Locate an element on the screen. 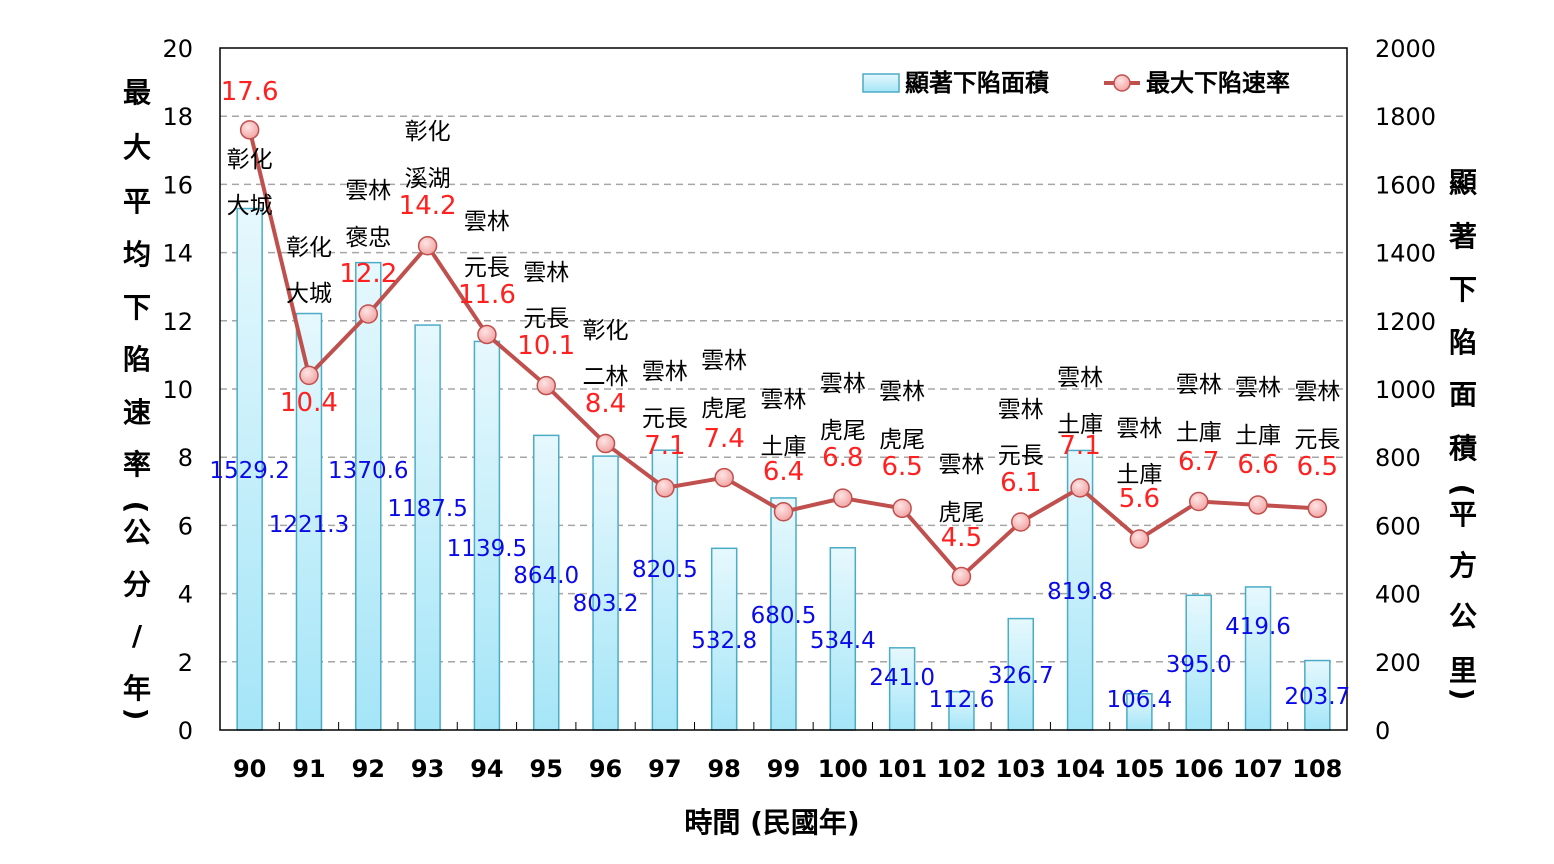 The height and width of the screenshot is (864, 1554). y-left-tick-label: 14 is located at coordinates (177, 254).